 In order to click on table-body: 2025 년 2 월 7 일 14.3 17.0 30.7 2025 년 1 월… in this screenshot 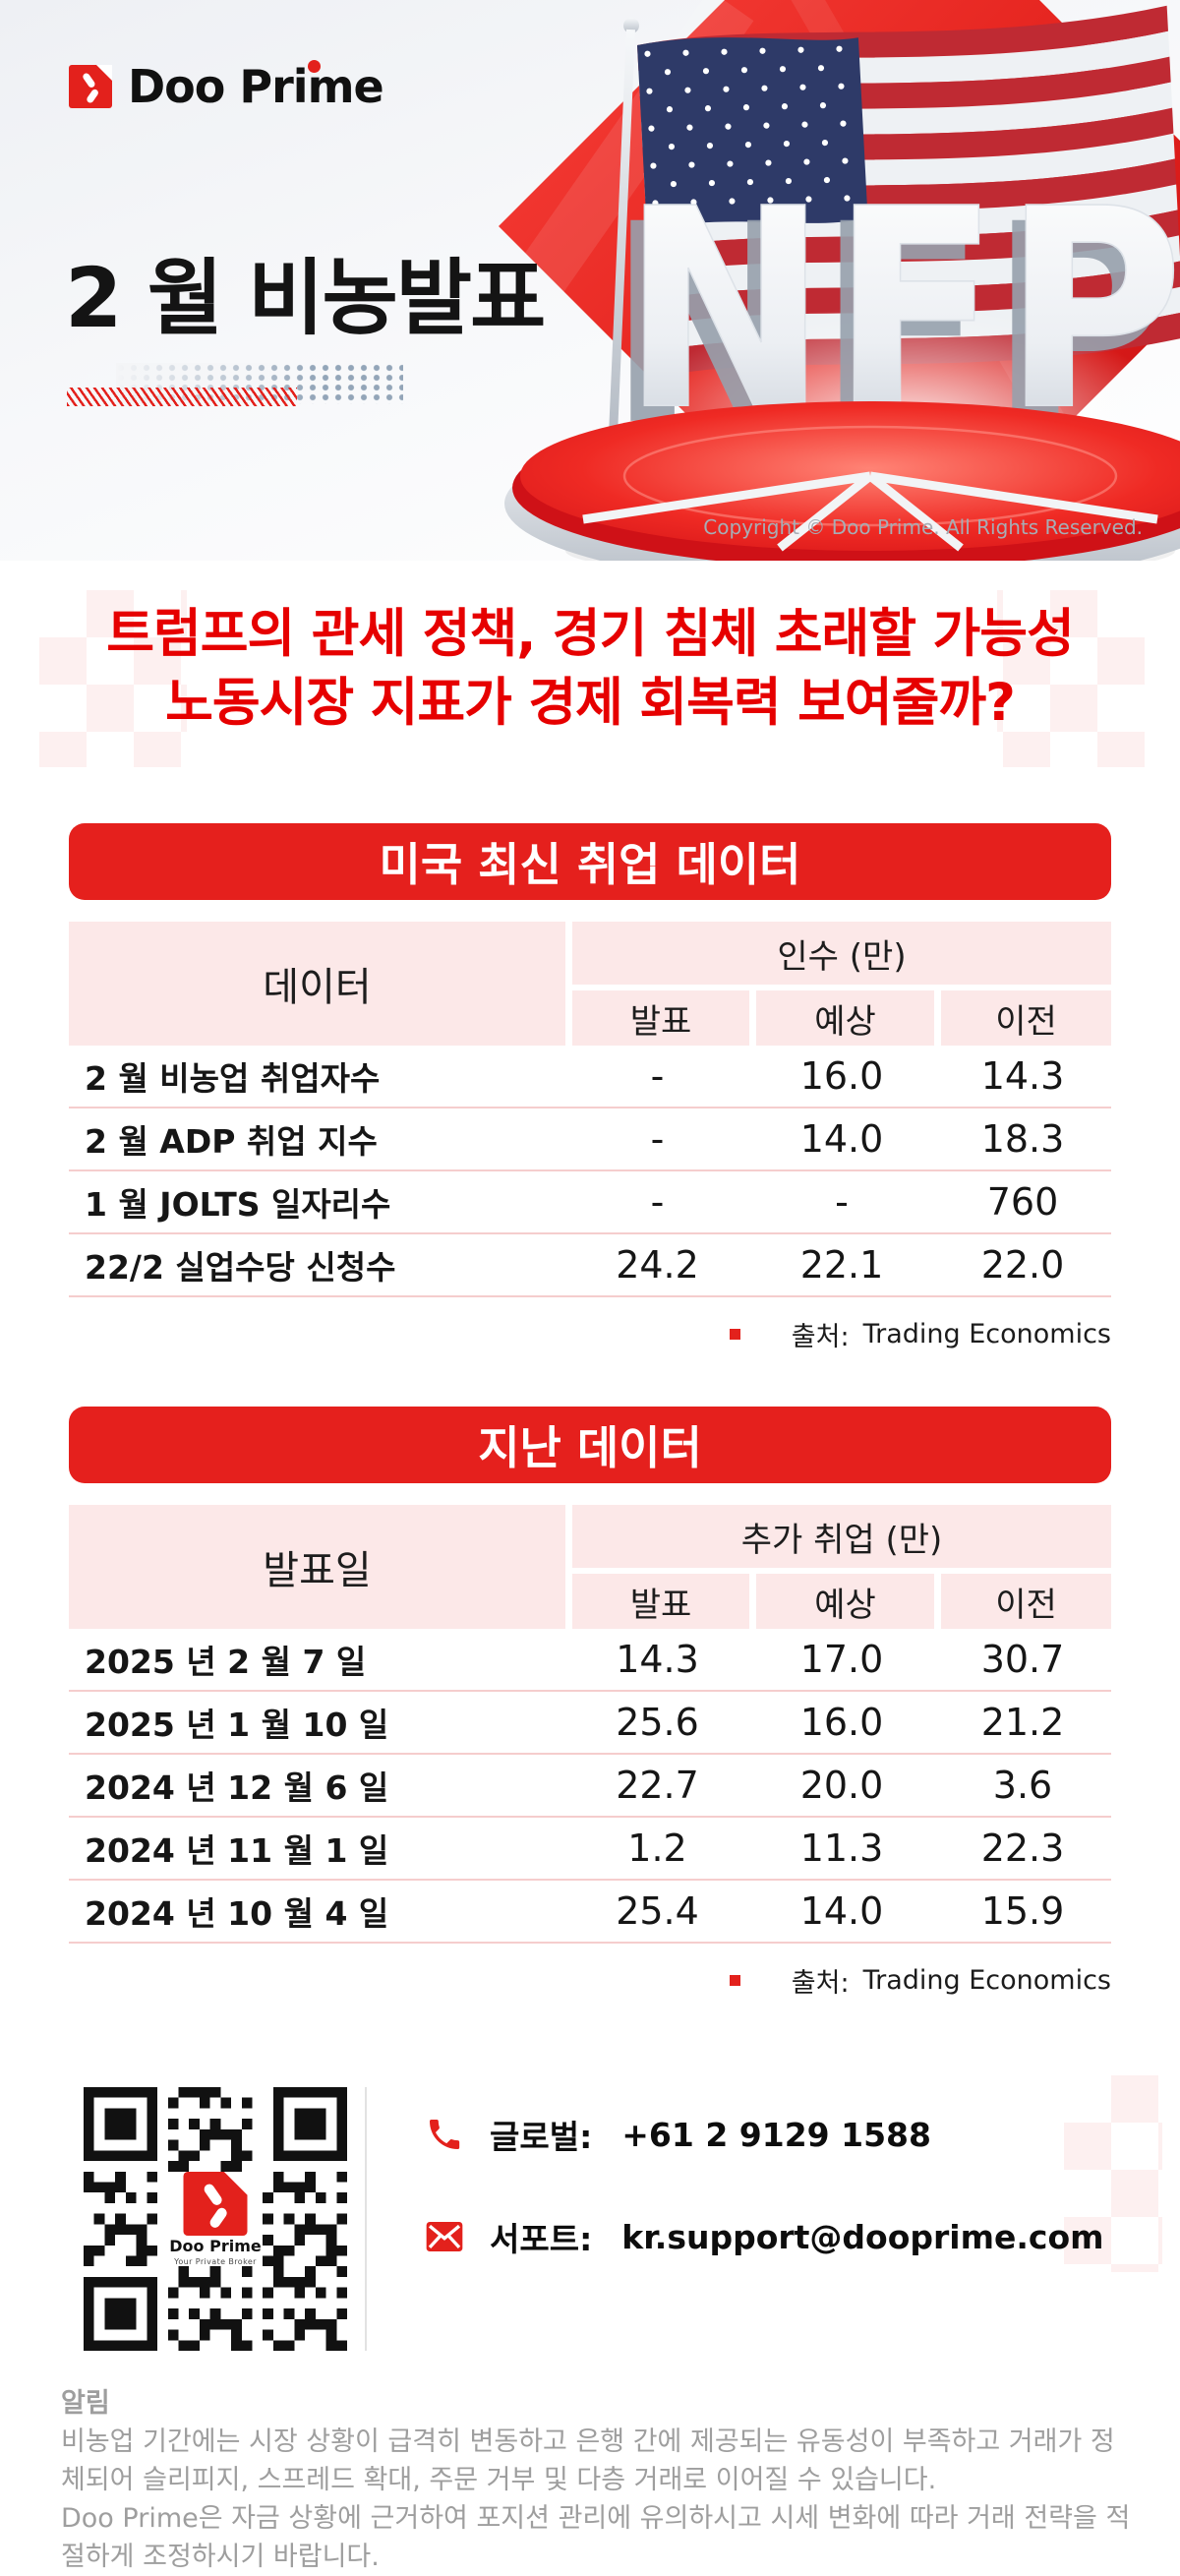, I will do `click(590, 1786)`.